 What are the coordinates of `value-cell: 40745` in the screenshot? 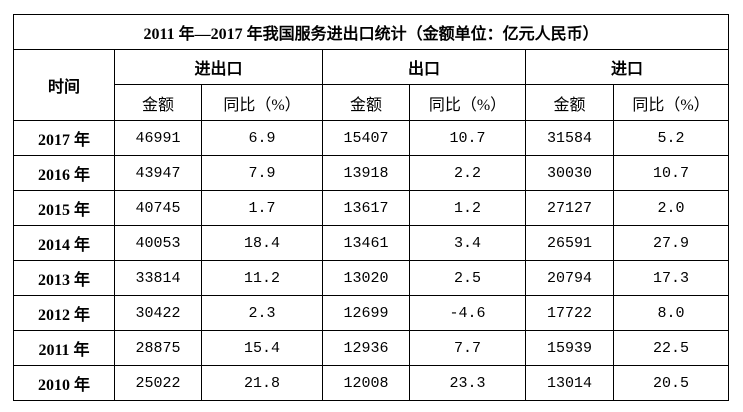 It's located at (158, 208).